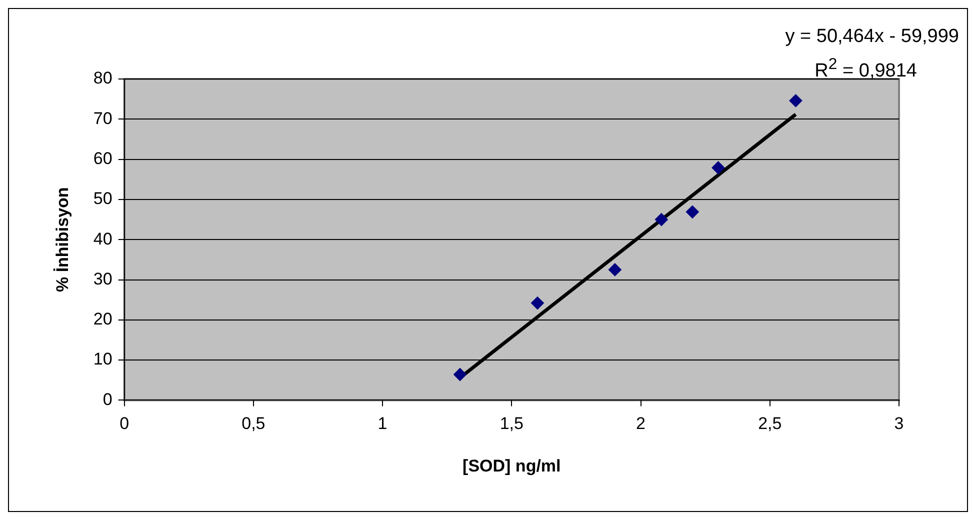 This screenshot has height=520, width=974. I want to click on y-tick-label: 60, so click(102, 158).